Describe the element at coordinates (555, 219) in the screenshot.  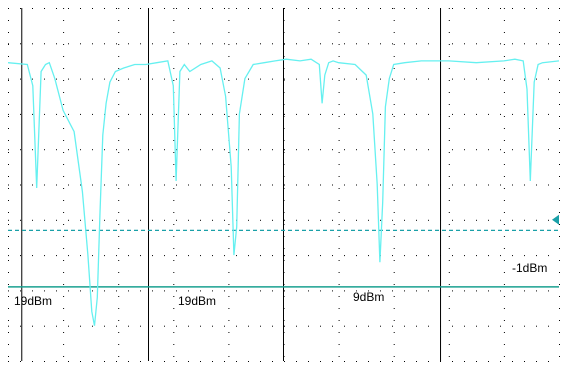
I see `reference-marker` at that location.